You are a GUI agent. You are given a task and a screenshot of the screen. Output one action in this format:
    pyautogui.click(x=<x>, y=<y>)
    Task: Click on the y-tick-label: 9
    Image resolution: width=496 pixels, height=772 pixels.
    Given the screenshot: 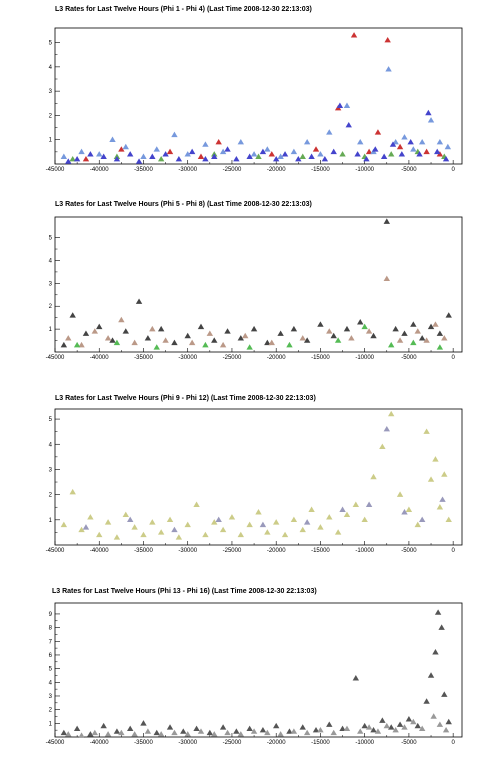 What is the action you would take?
    pyautogui.click(x=51, y=615)
    